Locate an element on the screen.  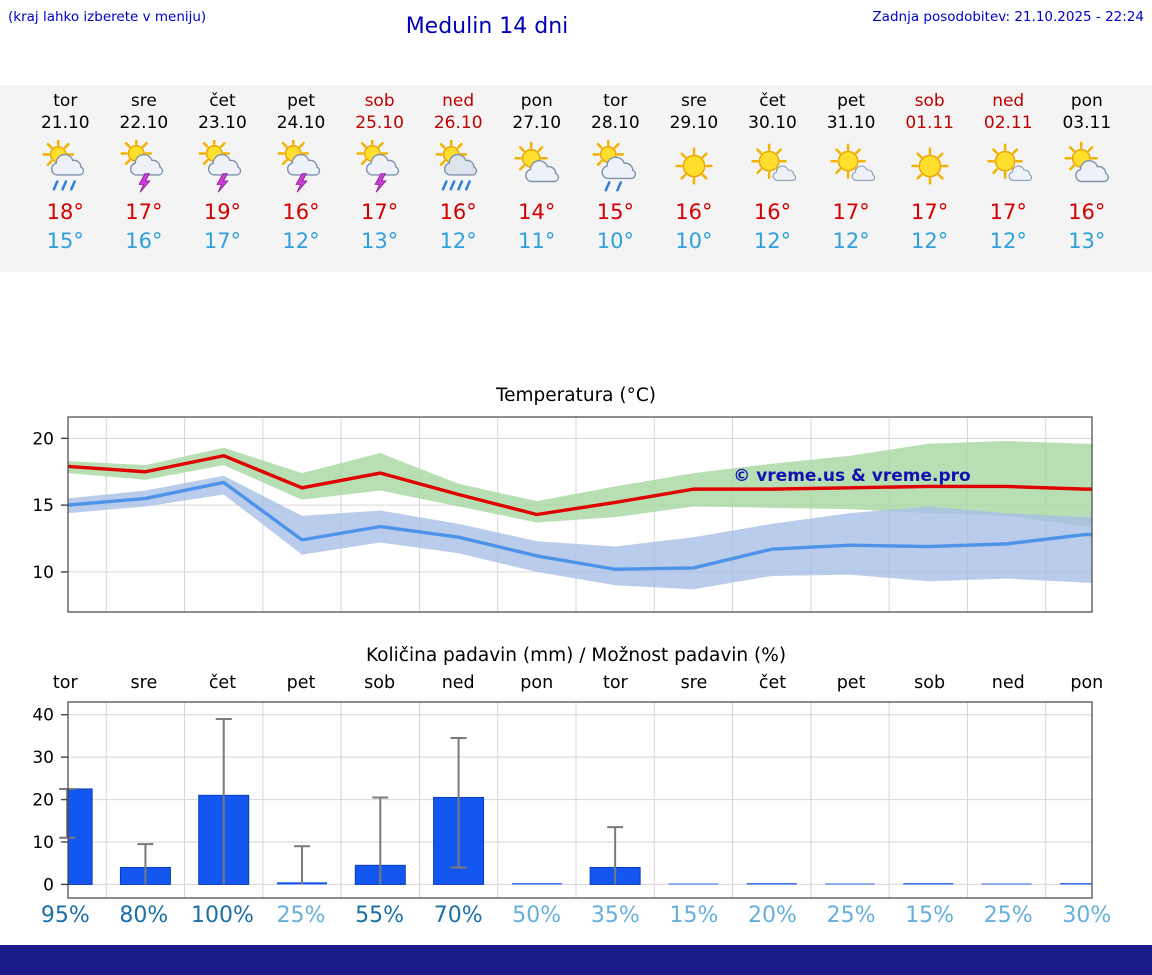
high-temperature: 18° is located at coordinates (65, 212).